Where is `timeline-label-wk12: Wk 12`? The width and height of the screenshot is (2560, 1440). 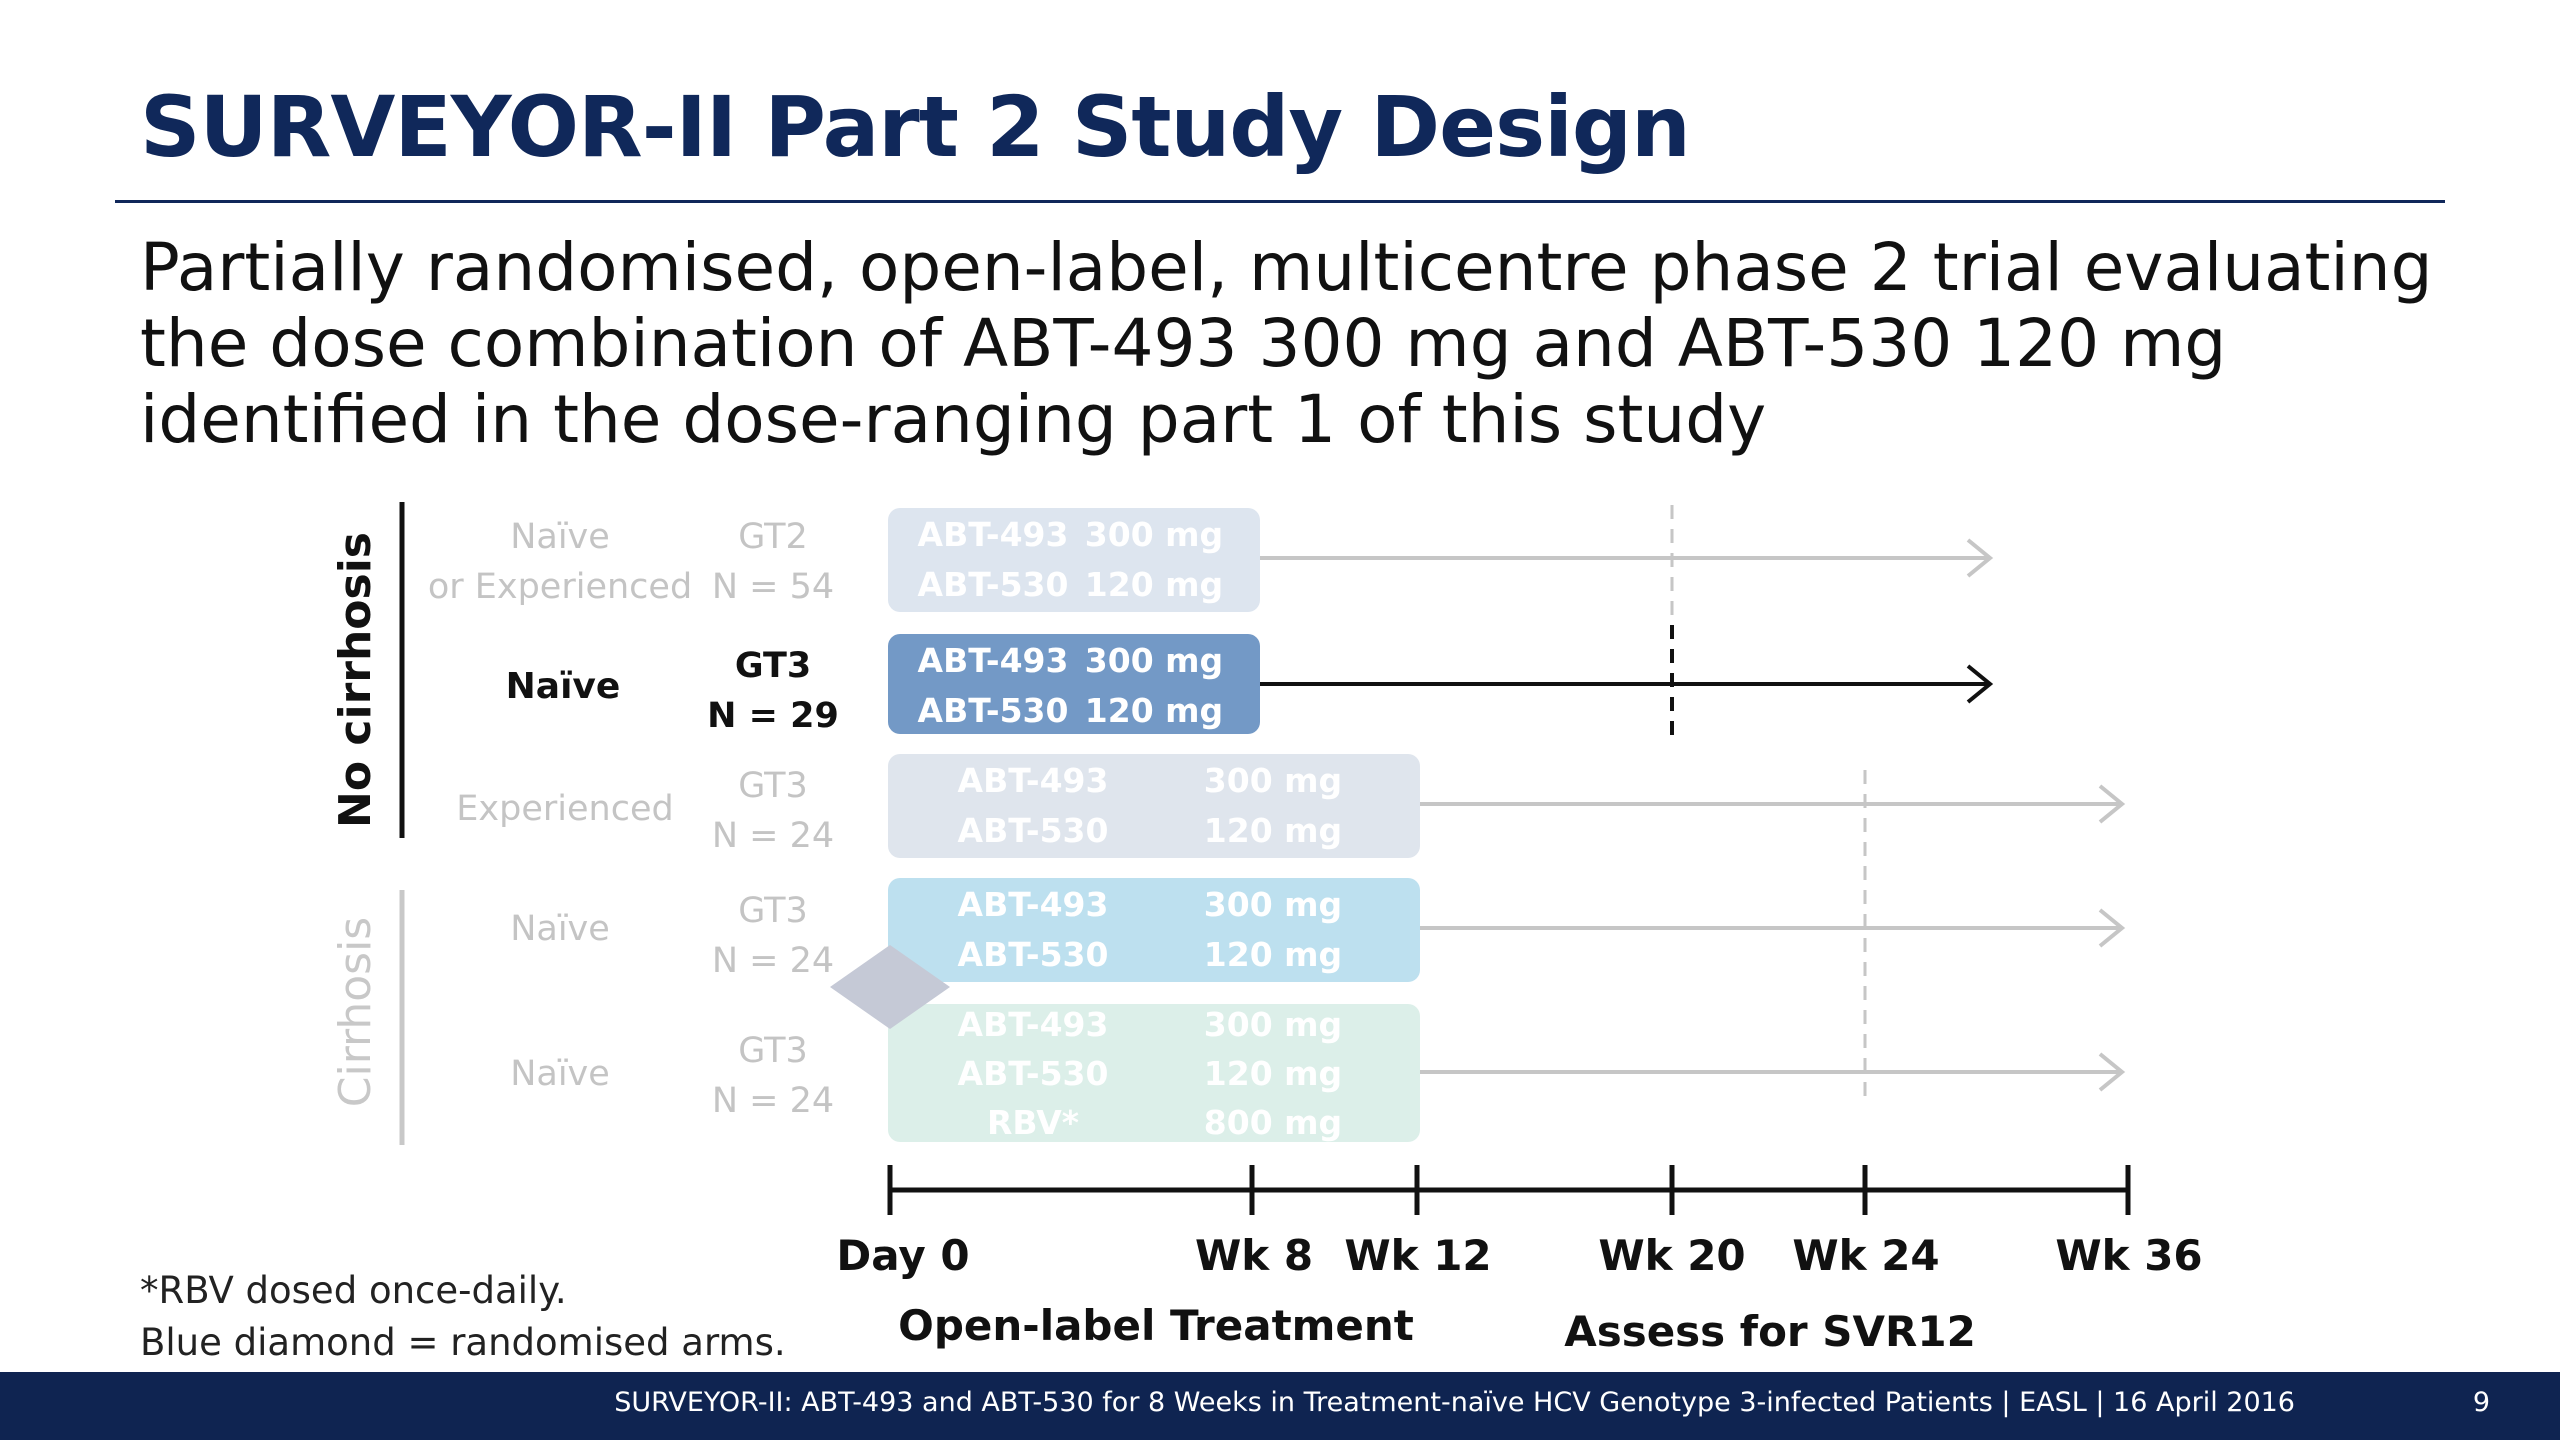 timeline-label-wk12: Wk 12 is located at coordinates (1417, 1255).